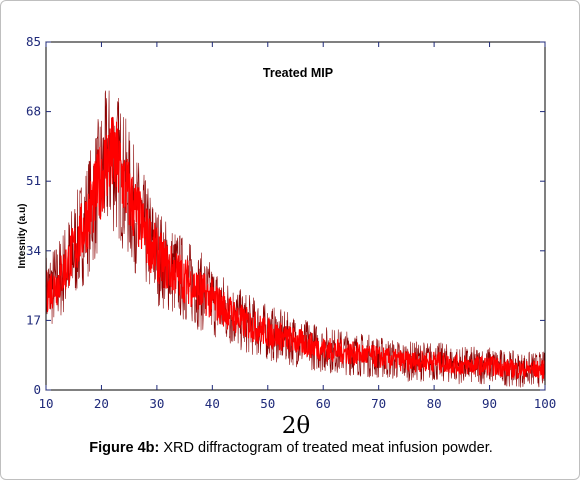 Image resolution: width=582 pixels, height=484 pixels. What do you see at coordinates (323, 403) in the screenshot?
I see `x-tick-label: 60` at bounding box center [323, 403].